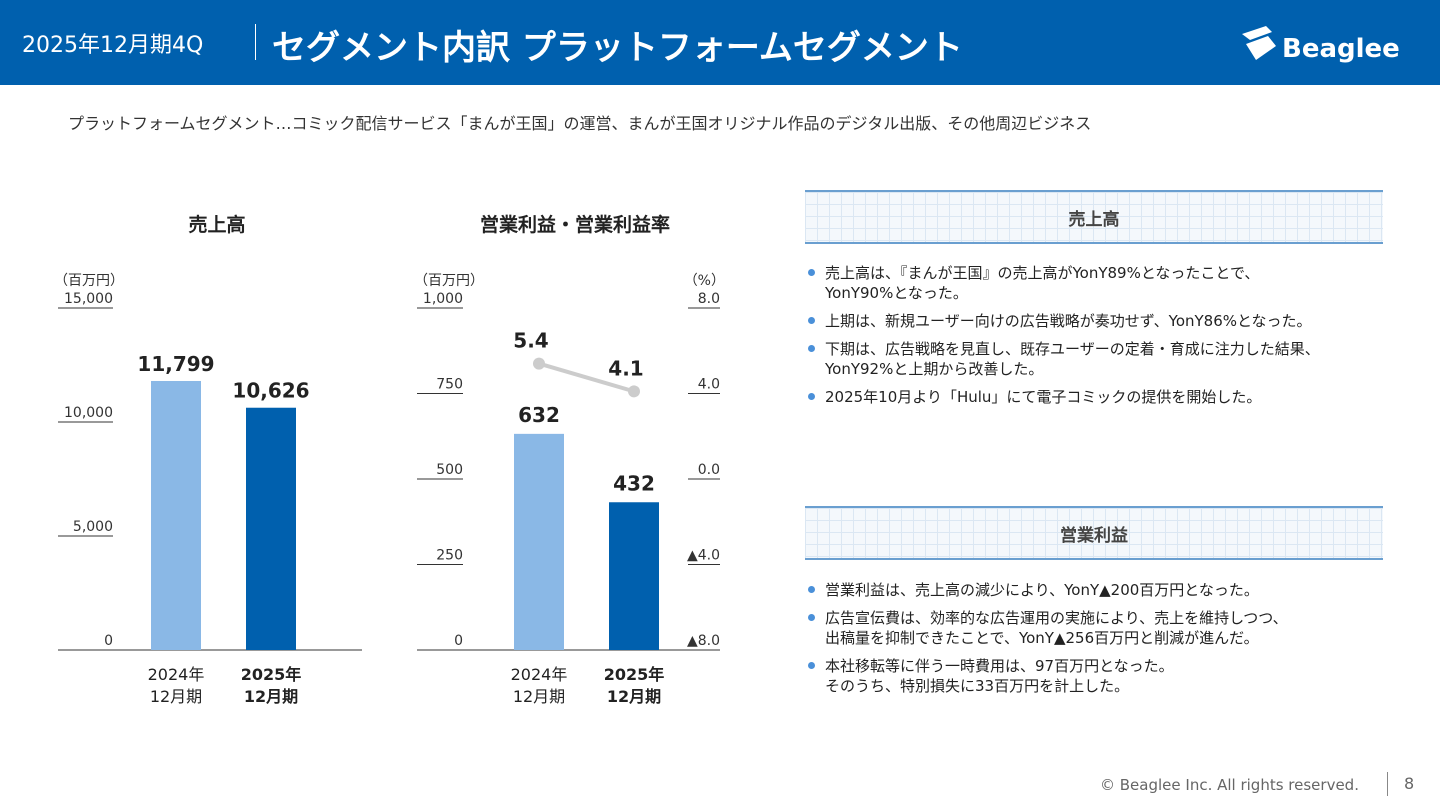 The height and width of the screenshot is (810, 1440). What do you see at coordinates (703, 556) in the screenshot?
I see `right-tick-label: ▲4.0` at bounding box center [703, 556].